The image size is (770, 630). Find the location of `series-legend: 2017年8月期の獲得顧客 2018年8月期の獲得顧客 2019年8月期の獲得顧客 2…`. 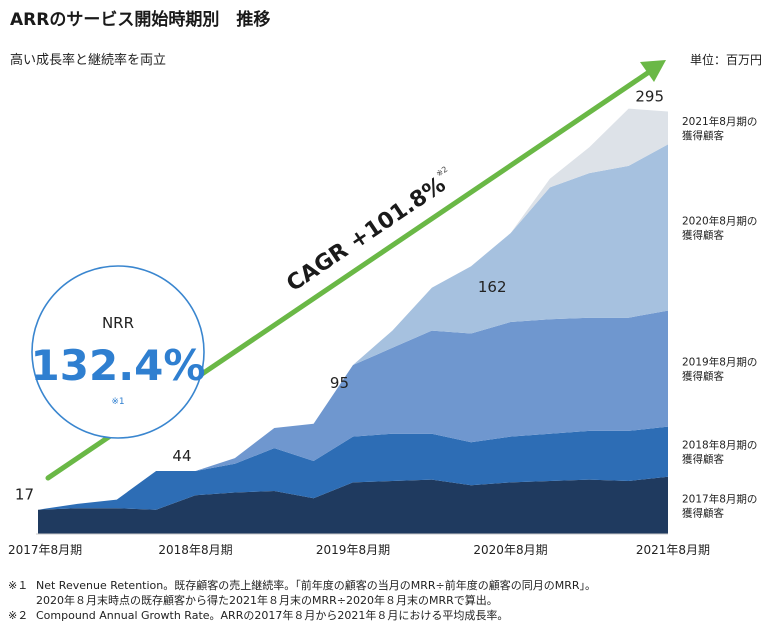

series-legend: 2017年8月期の獲得顧客 2018年8月期の獲得顧客 2019年8月期の獲得顧客 2… is located at coordinates (719, 317).